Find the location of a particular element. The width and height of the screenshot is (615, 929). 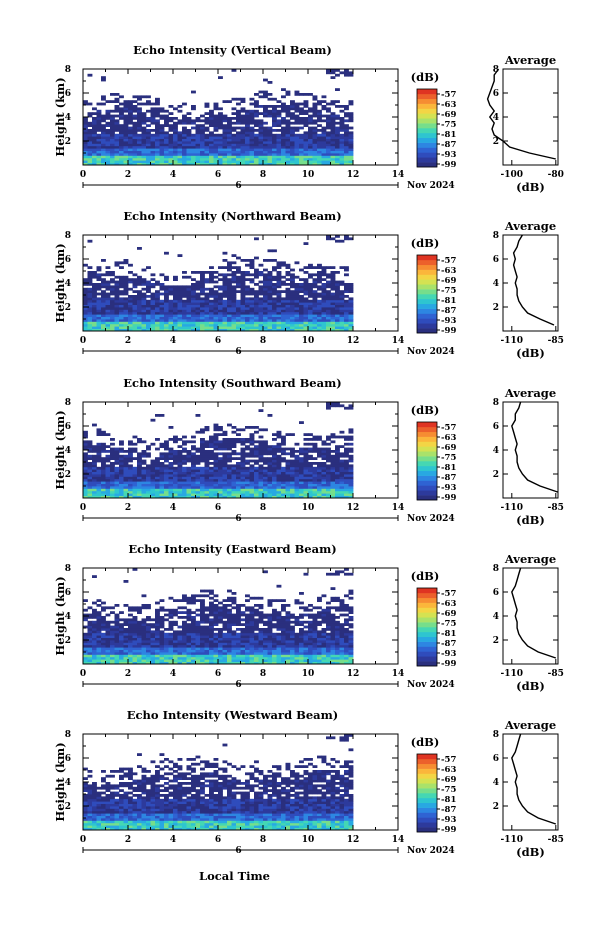

colorbar-label: (dB) is located at coordinates (425, 410).